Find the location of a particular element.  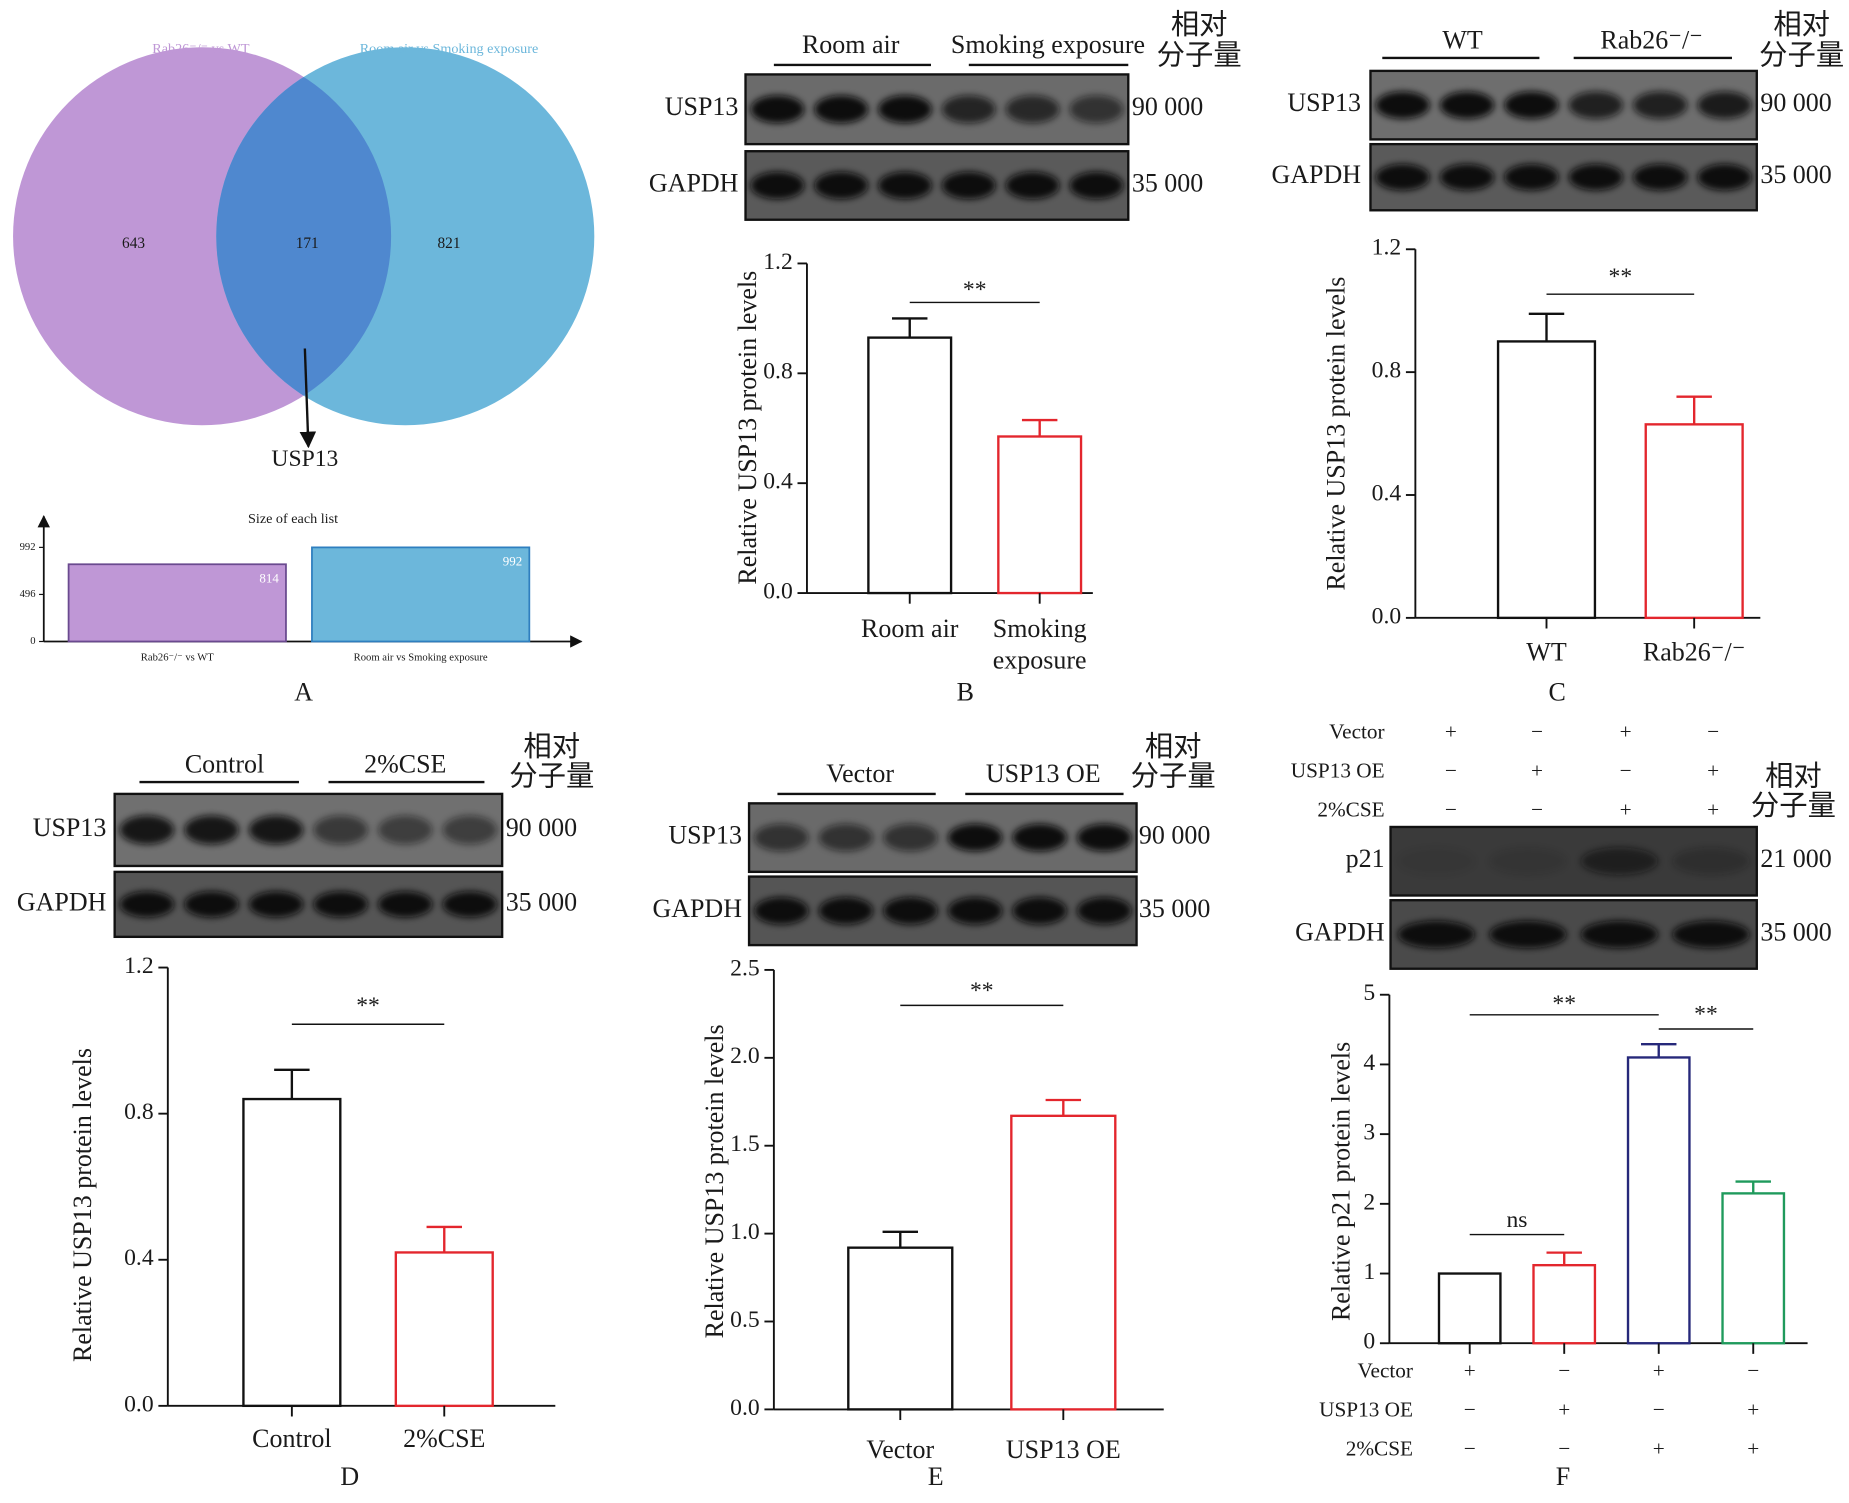

x-tick-label: Room air is located at coordinates (910, 628).